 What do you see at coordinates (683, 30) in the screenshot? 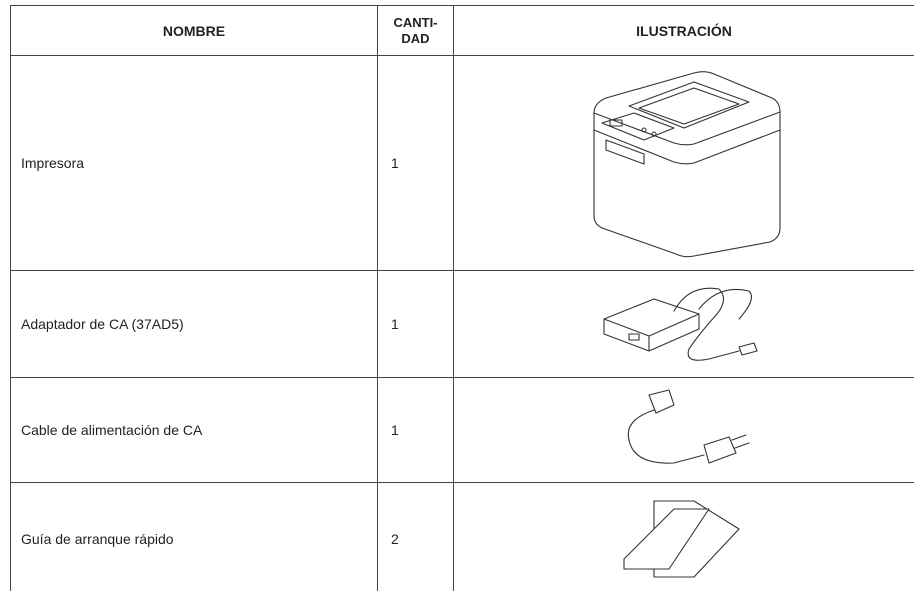
I see `header-illustration: ILUSTRACIÓN` at bounding box center [683, 30].